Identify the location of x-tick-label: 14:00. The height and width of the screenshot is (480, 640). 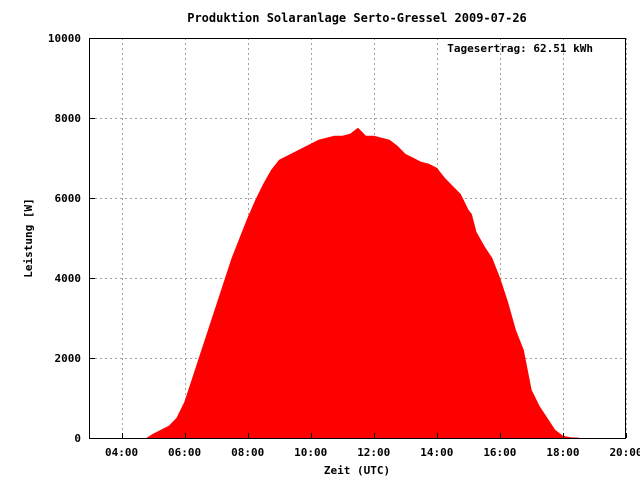
(436, 452).